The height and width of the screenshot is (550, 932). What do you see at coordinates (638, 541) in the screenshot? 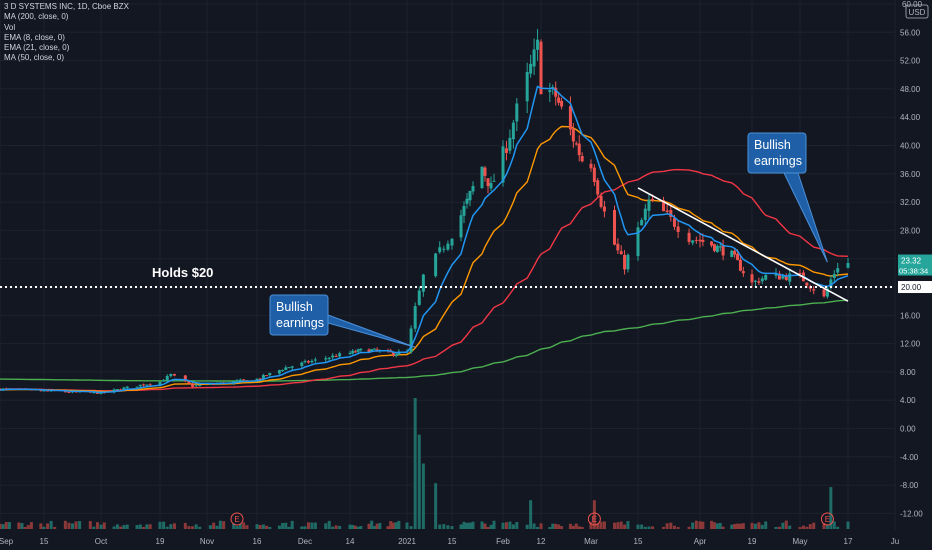
I see `x-tick-label: 15` at bounding box center [638, 541].